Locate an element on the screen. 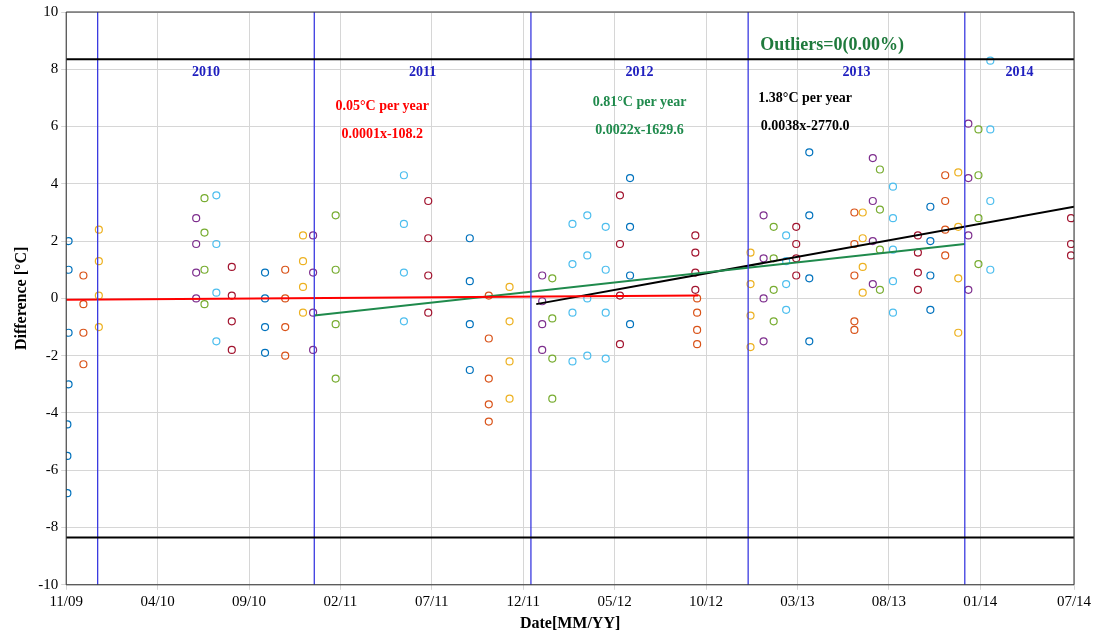 Image resolution: width=1104 pixels, height=637 pixels. annotation: Outliers=0(0.00%) is located at coordinates (832, 44).